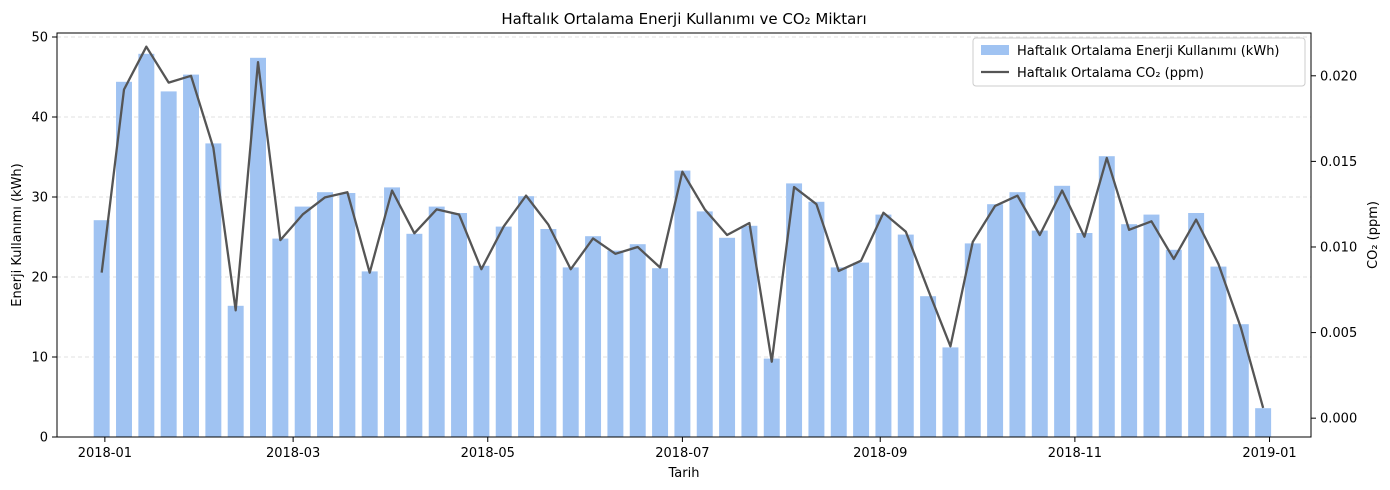 This screenshot has height=490, width=1390. Describe the element at coordinates (1075, 453) in the screenshot. I see `x-tick-label: 2018-11` at that location.